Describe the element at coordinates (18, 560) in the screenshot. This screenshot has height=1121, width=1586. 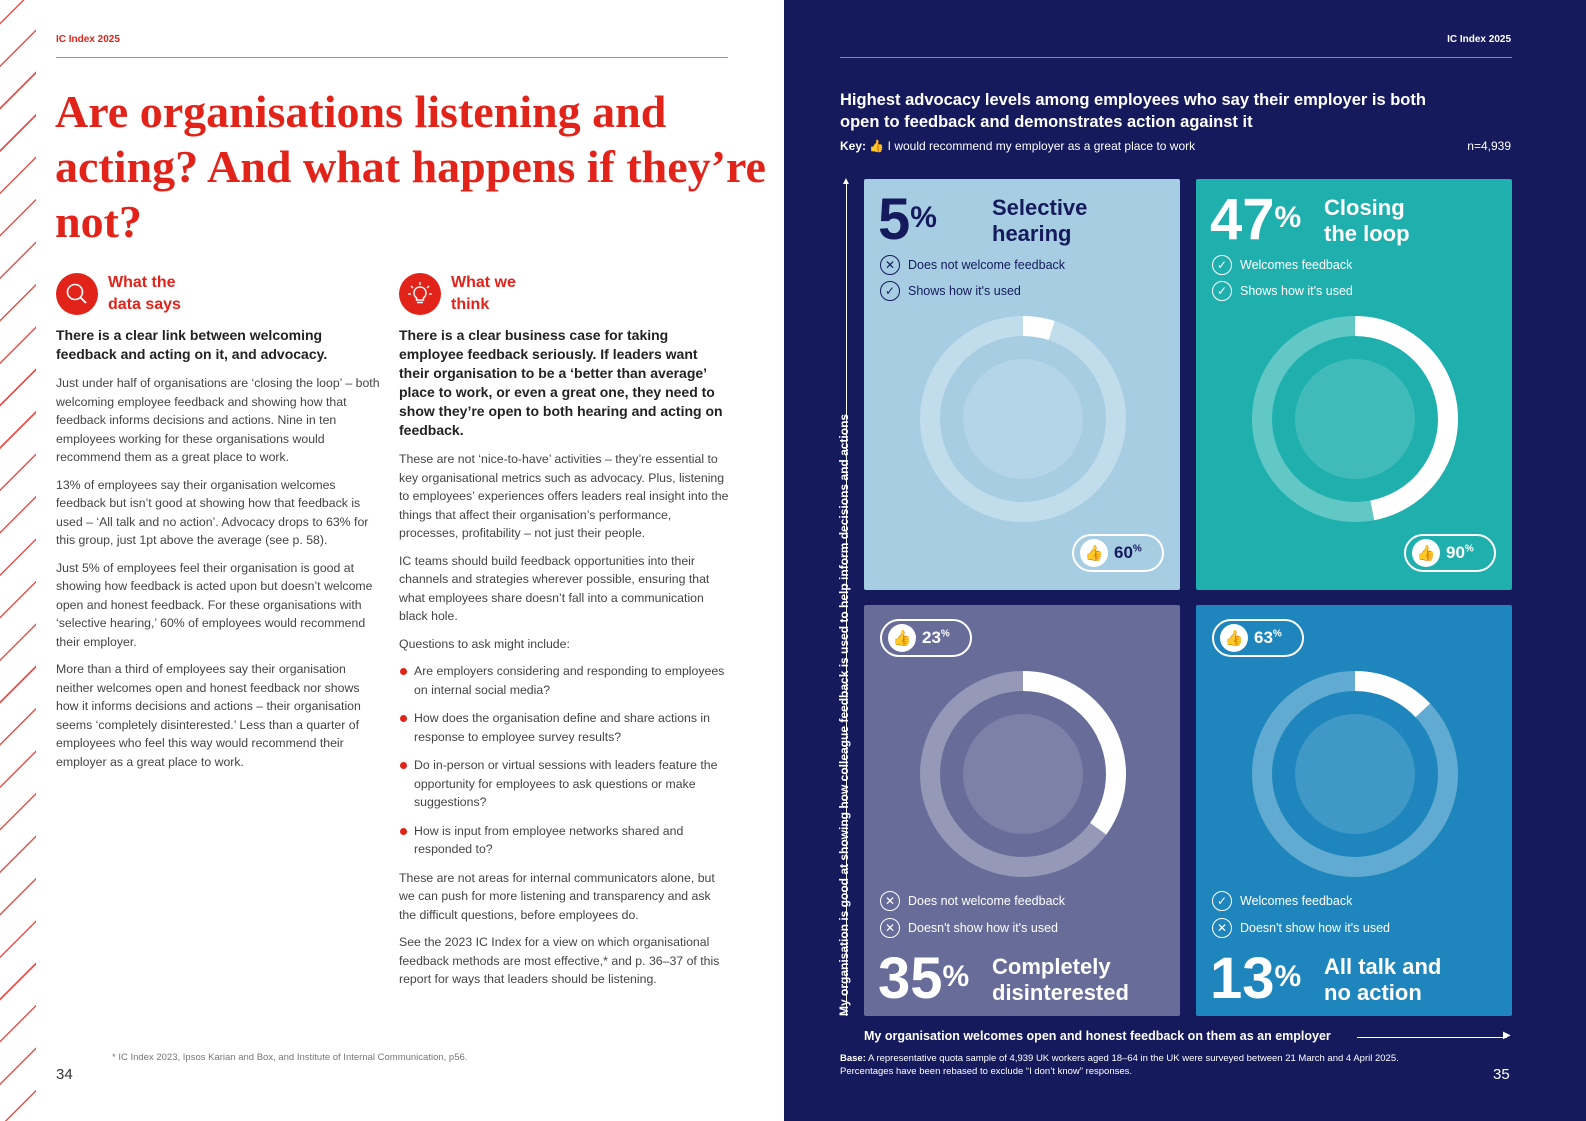
I see `decorative-stripes` at that location.